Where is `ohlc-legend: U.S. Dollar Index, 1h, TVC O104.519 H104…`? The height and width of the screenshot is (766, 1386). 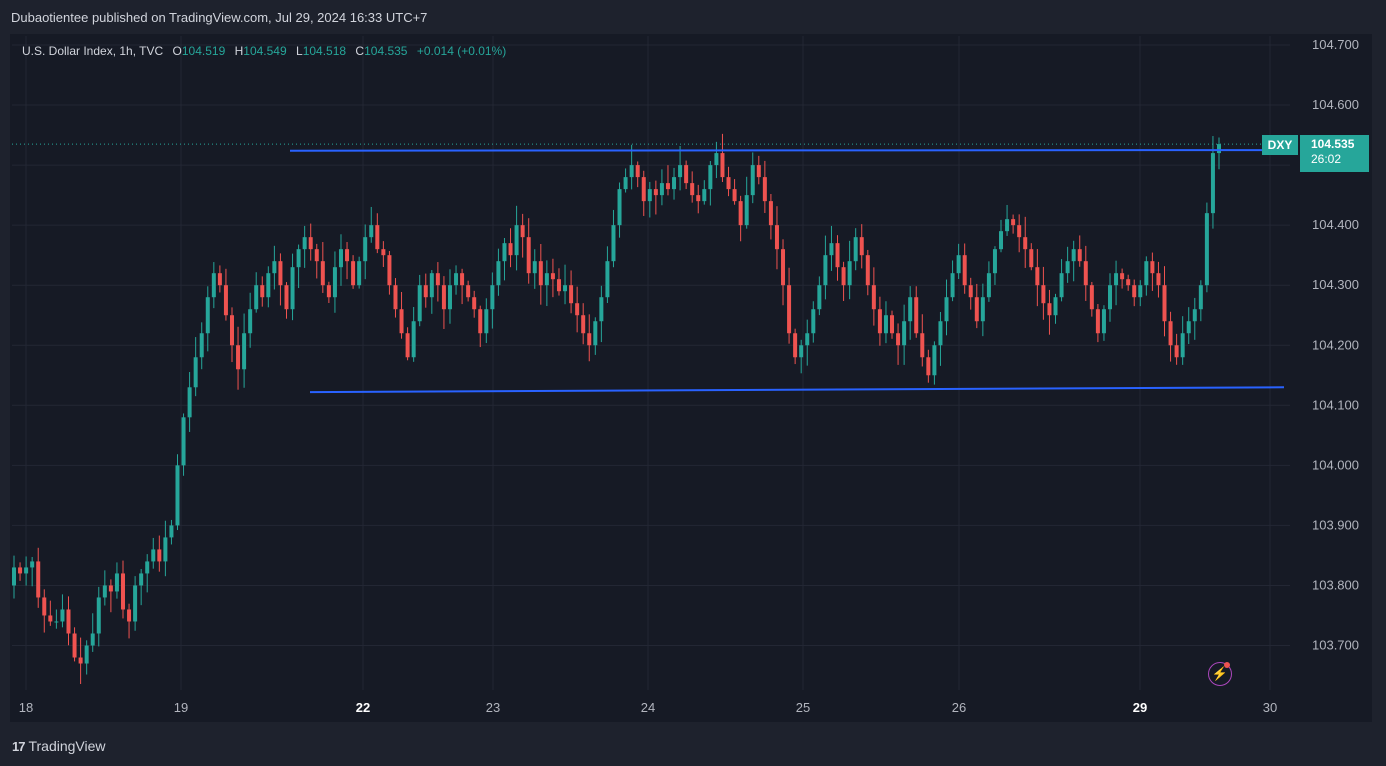 ohlc-legend: U.S. Dollar Index, 1h, TVC O104.519 H104… is located at coordinates (264, 51).